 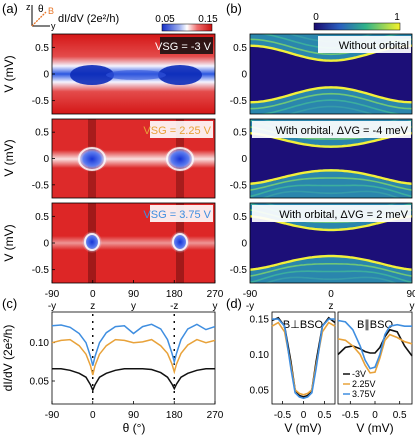 What do you see at coordinates (183, 47) in the screenshot?
I see `panel-a-map-1-label: VSG = -3 V` at bounding box center [183, 47].